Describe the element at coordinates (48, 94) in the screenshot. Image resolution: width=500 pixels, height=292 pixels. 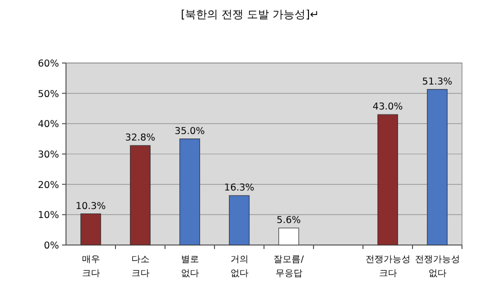
I see `y-tick-label: 50%` at that location.